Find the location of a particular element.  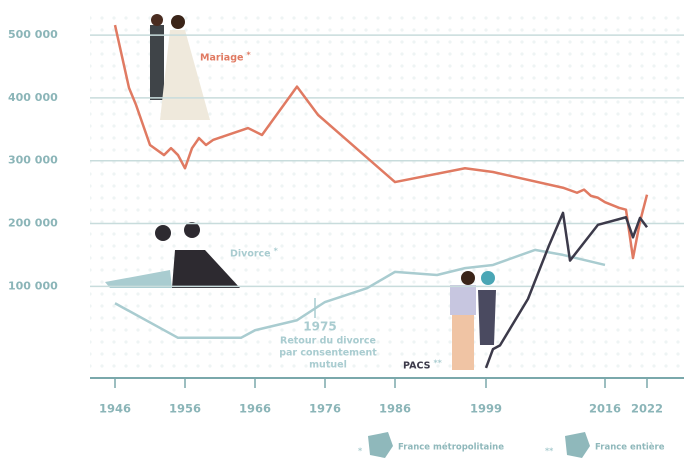

y-tick-label: 300 000 is located at coordinates (33, 160).